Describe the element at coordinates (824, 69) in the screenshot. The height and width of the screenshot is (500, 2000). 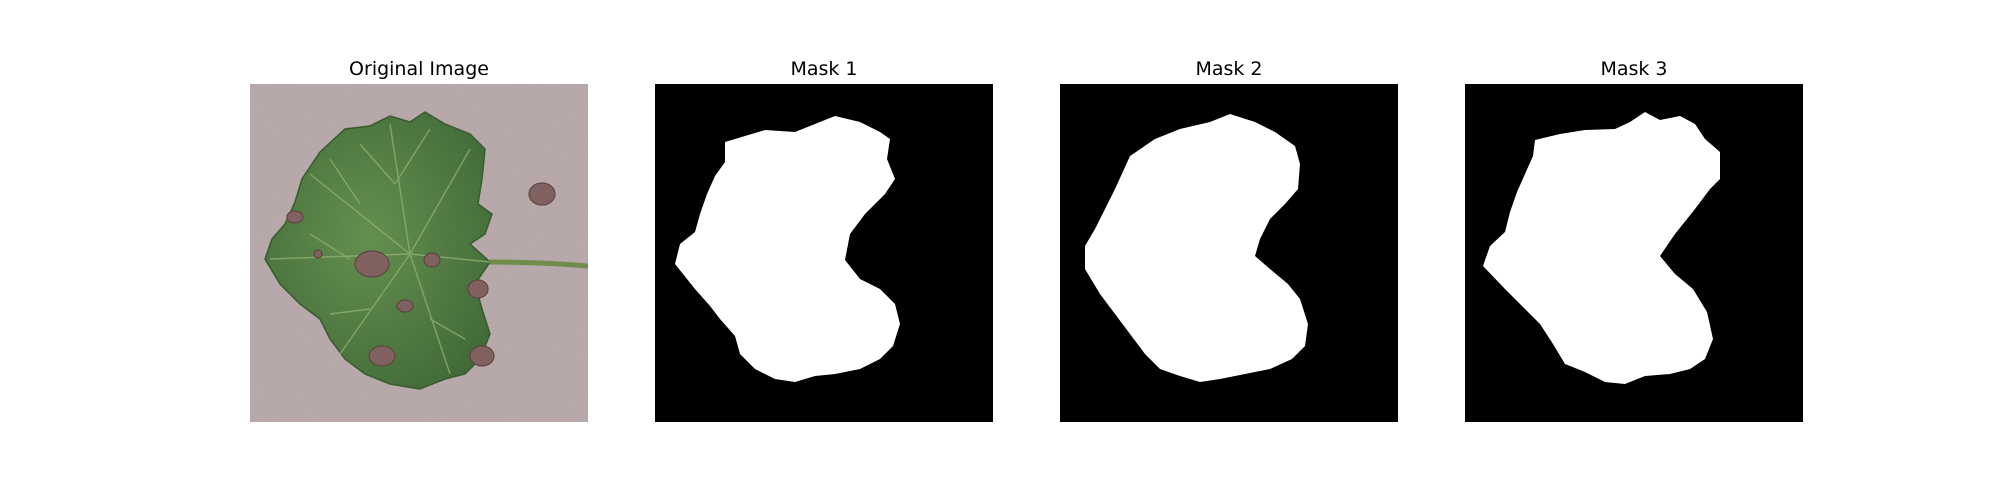
I see `panel-title-mask-1: Mask 1` at that location.